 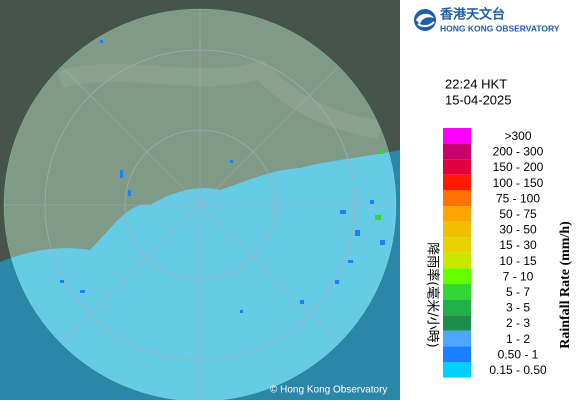 I want to click on legend-title-chinese: 降雨率(毫米/小時), so click(x=433, y=295).